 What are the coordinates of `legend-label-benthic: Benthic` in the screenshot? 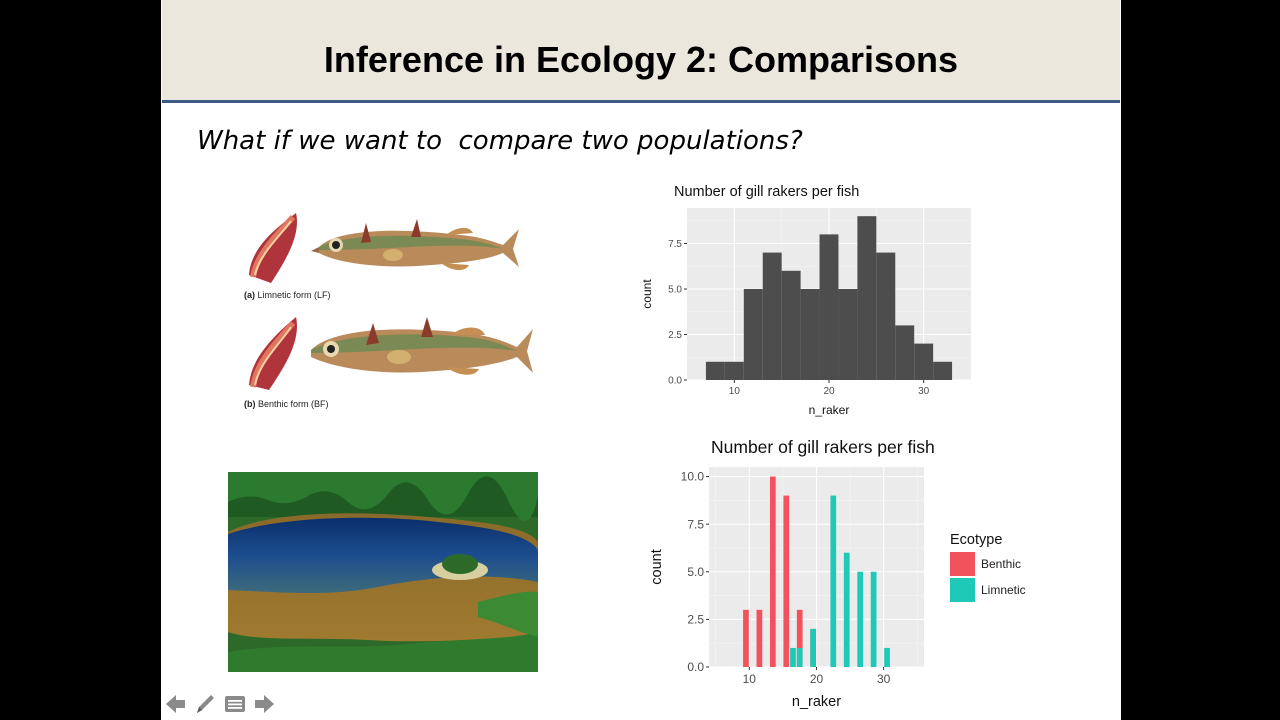 It's located at (1001, 564).